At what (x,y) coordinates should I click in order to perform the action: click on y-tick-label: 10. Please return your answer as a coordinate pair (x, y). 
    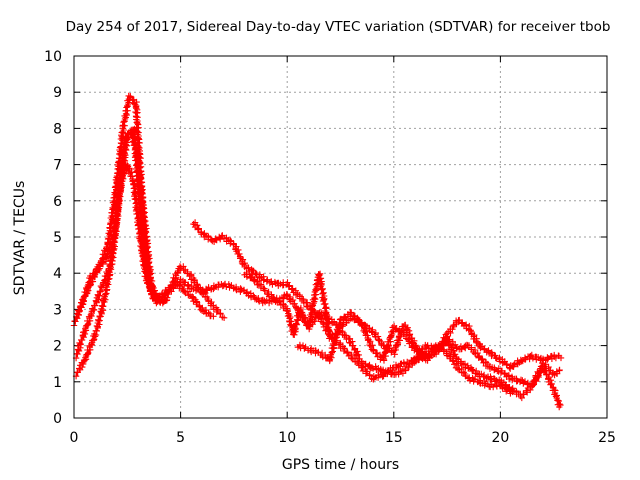
    Looking at the image, I should click on (53, 57).